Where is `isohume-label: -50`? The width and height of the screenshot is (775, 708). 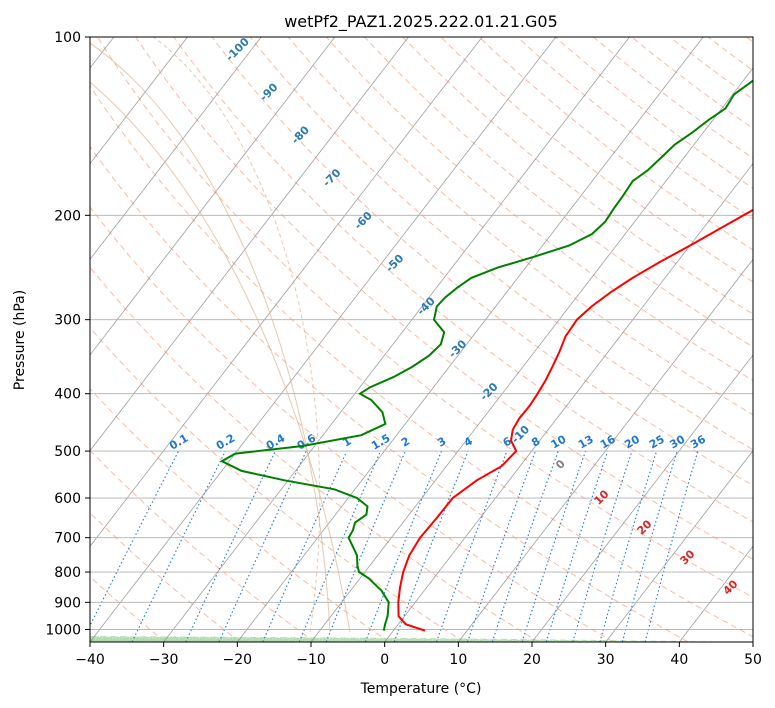
isohume-label: -50 is located at coordinates (394, 263).